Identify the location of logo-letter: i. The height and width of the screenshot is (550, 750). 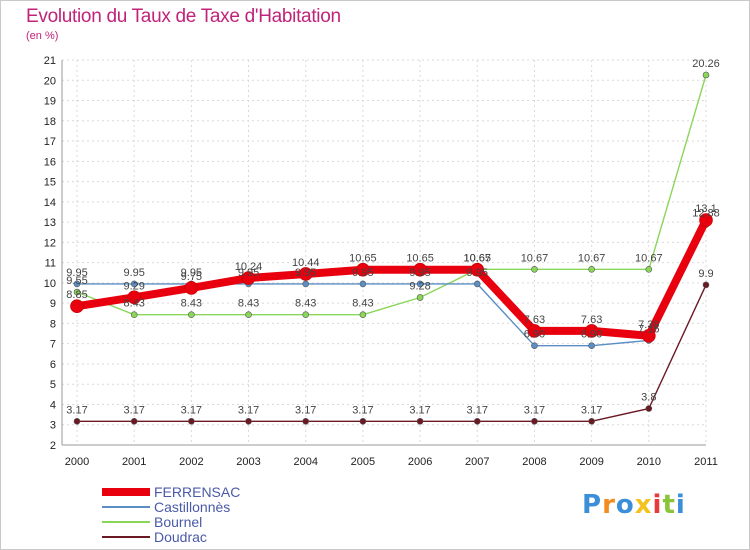
(680, 505).